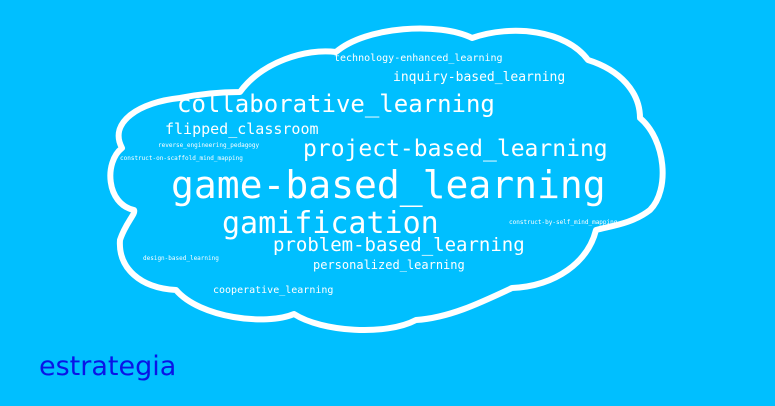  What do you see at coordinates (388, 185) in the screenshot?
I see `word-game-based-learning: game-based_learning` at bounding box center [388, 185].